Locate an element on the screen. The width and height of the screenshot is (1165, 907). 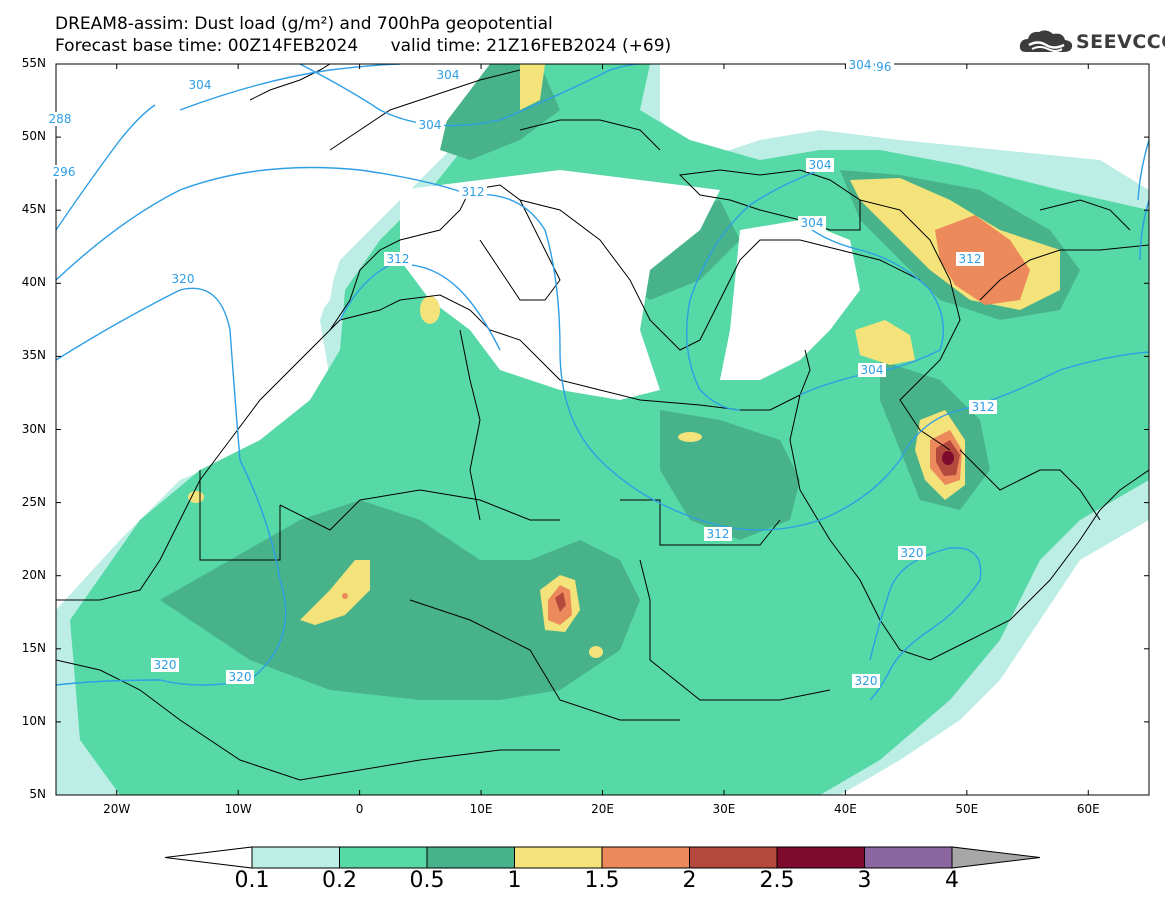
lon-label: 0 is located at coordinates (359, 809).